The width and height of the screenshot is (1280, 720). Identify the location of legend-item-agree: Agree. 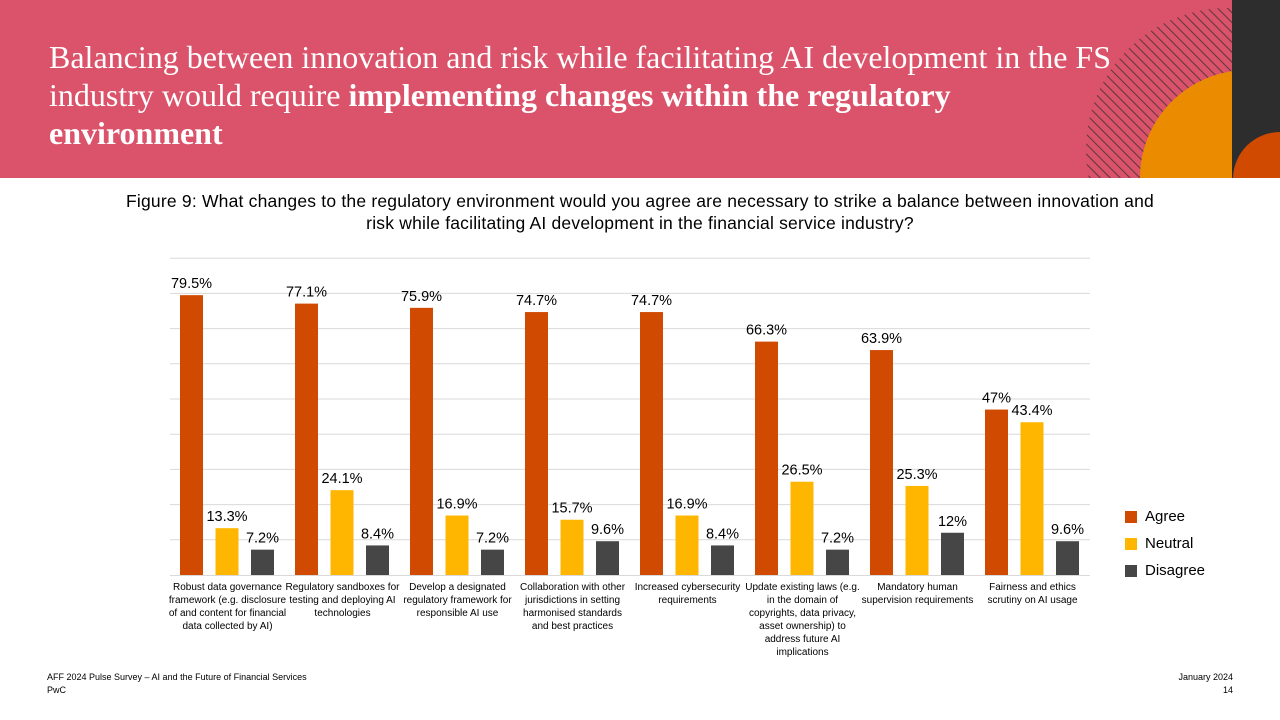
(1165, 516).